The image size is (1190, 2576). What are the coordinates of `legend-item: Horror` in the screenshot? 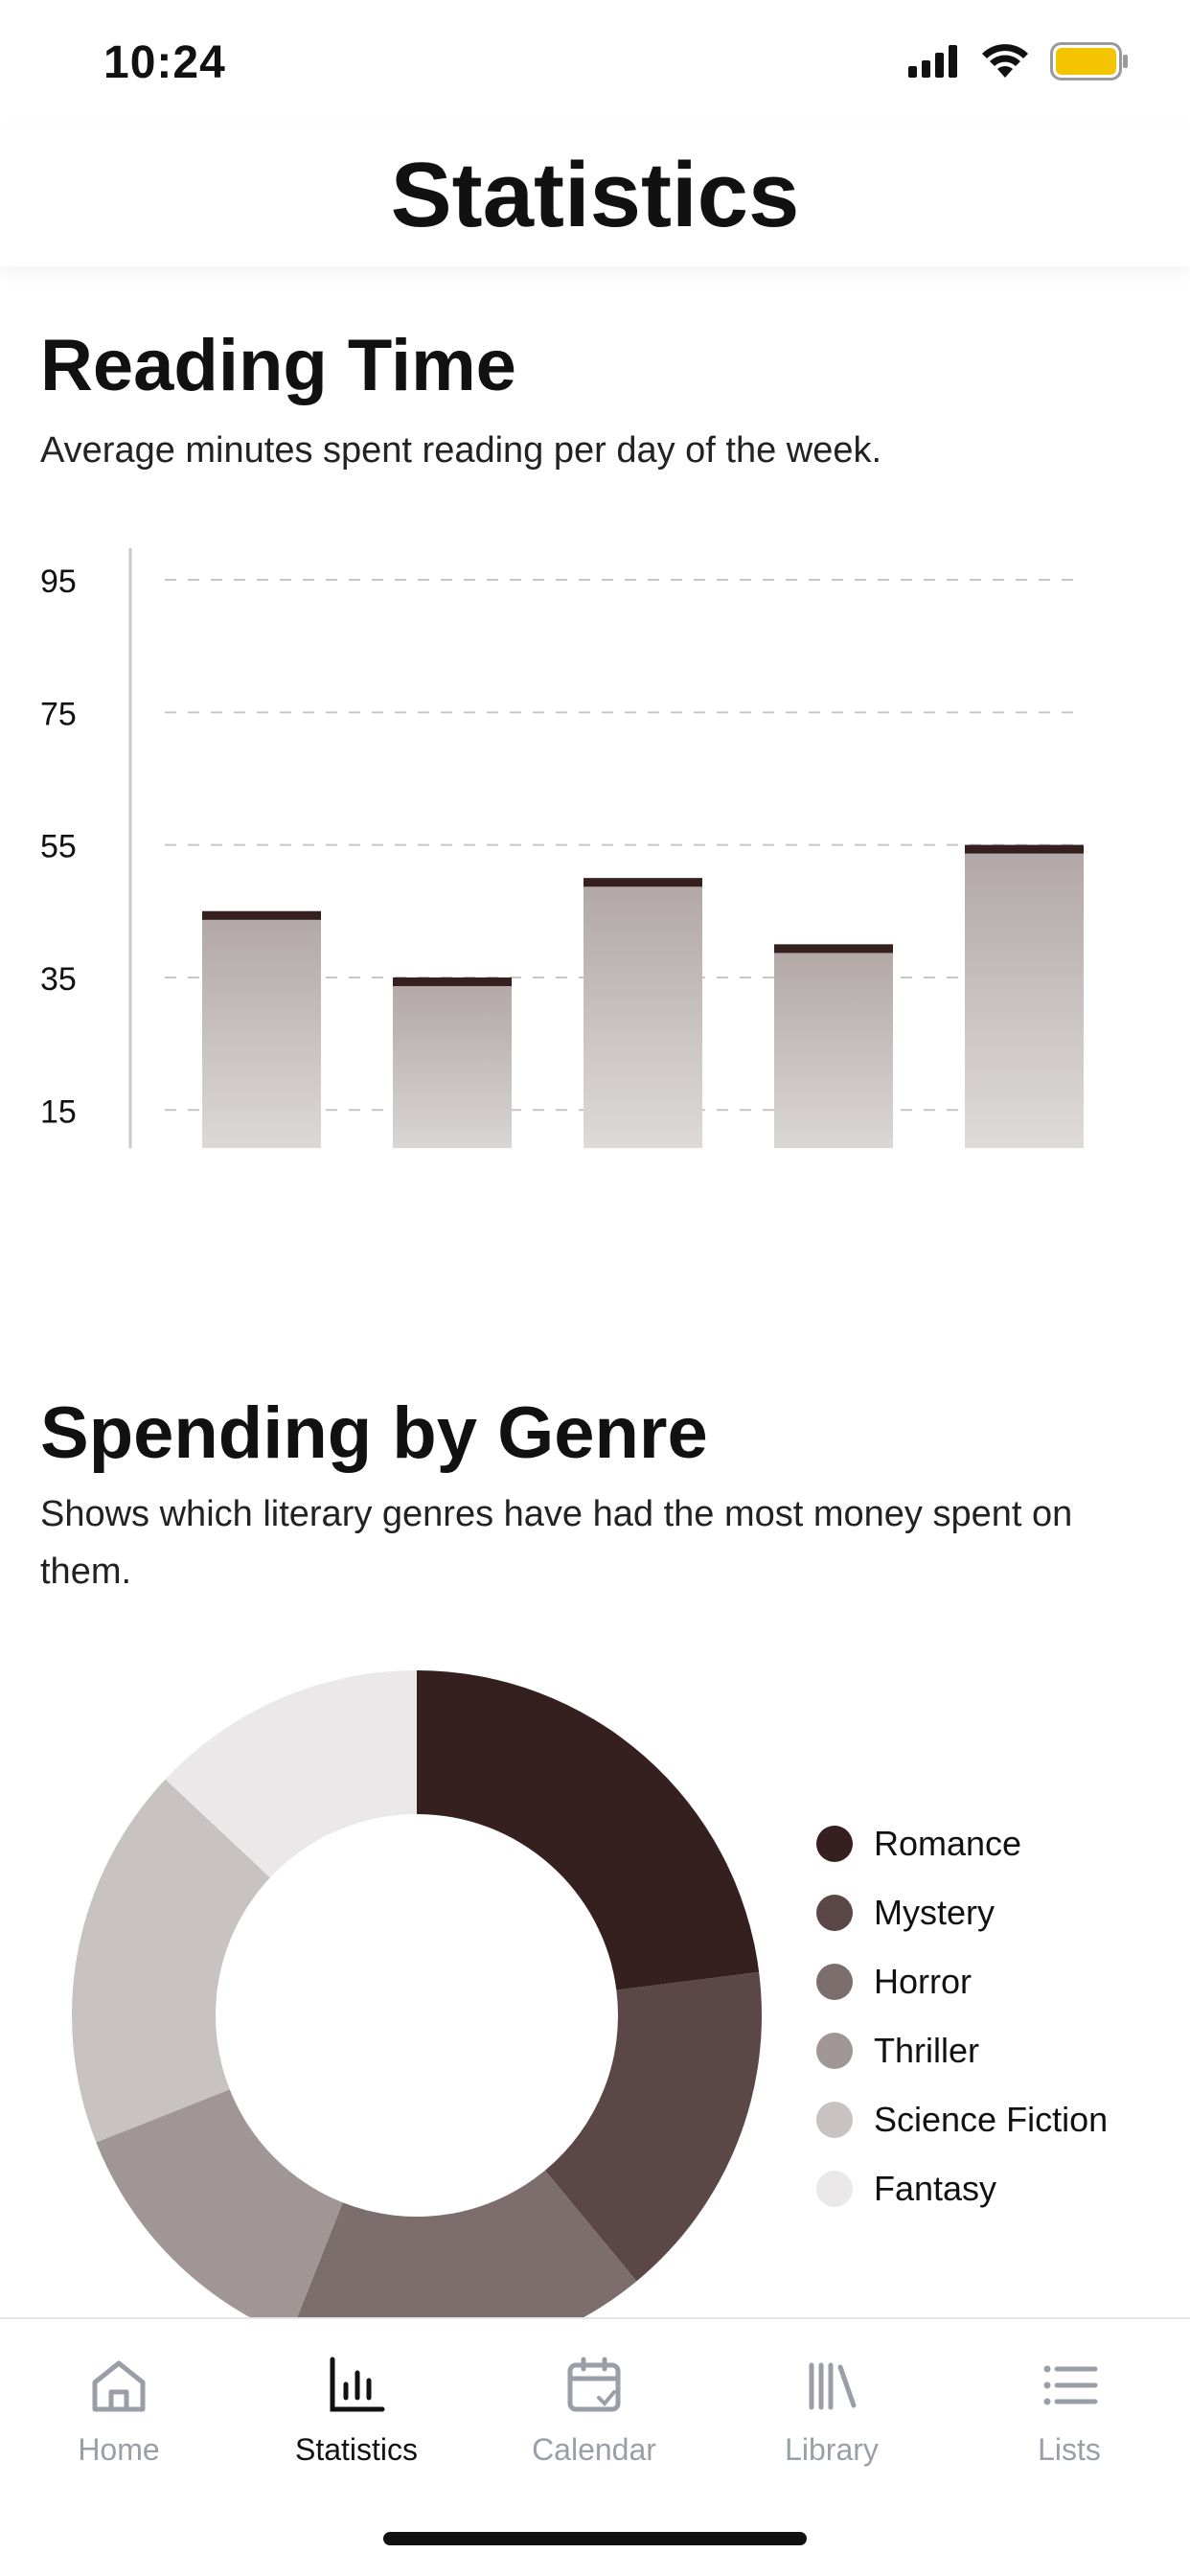 It's located at (962, 1981).